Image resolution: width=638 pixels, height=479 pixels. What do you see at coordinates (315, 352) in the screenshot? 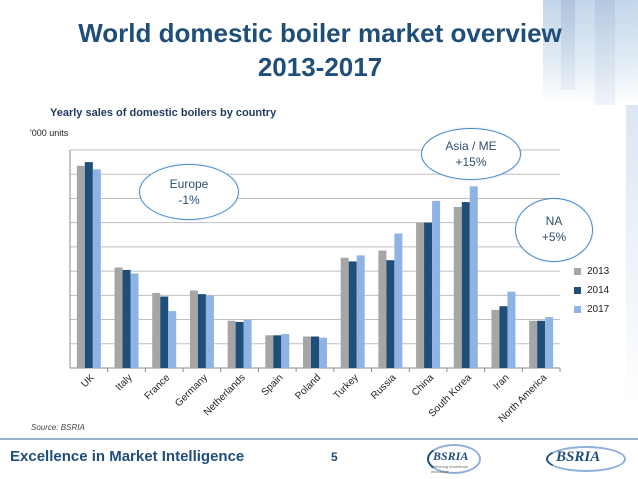
I see `bar-2014-poland` at bounding box center [315, 352].